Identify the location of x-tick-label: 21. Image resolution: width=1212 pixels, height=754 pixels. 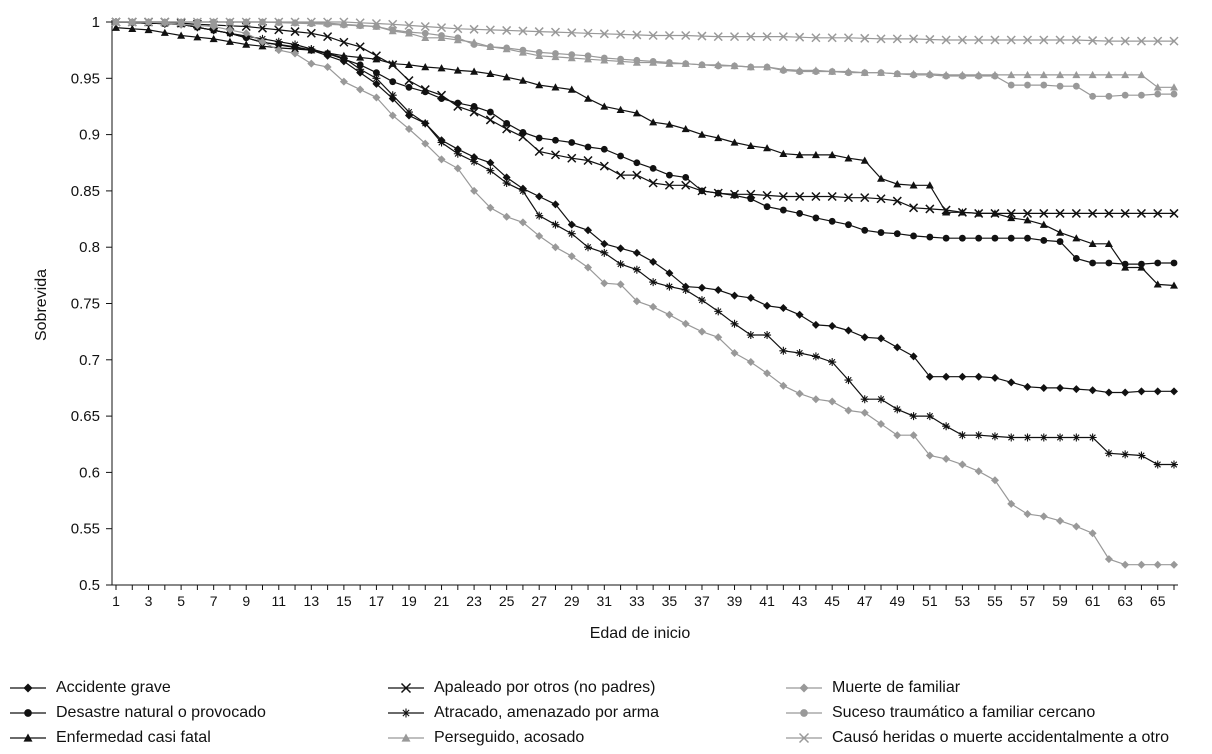
(442, 601).